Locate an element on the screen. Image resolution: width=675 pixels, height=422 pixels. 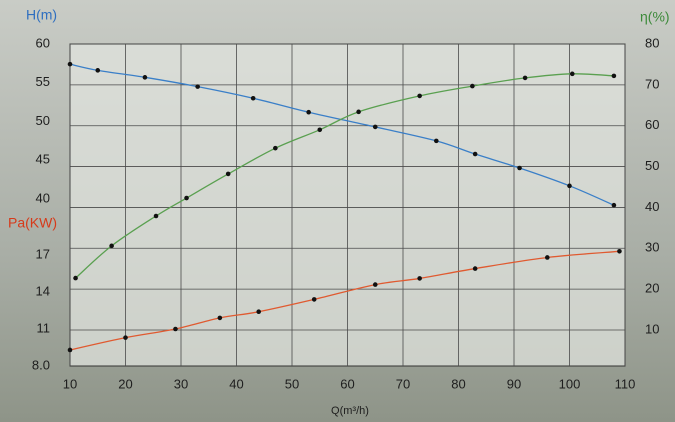
y2-tick-label: 80 is located at coordinates (652, 42).